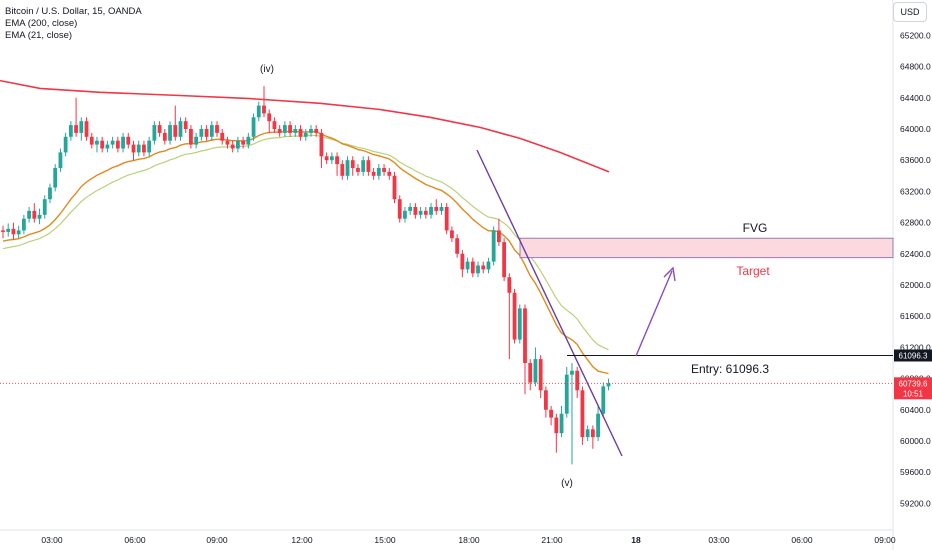 The image size is (932, 550). What do you see at coordinates (913, 355) in the screenshot?
I see `entry-price-tag-text: 61096.3` at bounding box center [913, 355].